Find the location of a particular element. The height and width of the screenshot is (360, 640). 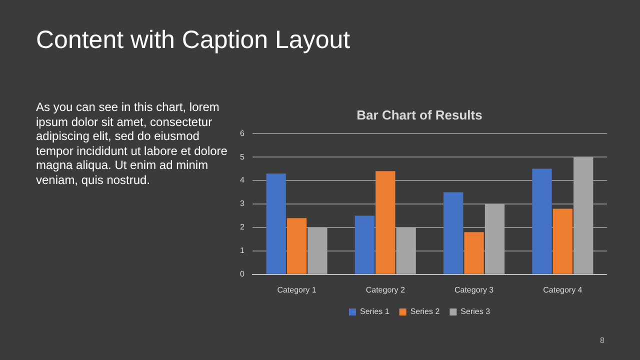

x-tick-label: Category 3 is located at coordinates (474, 289).